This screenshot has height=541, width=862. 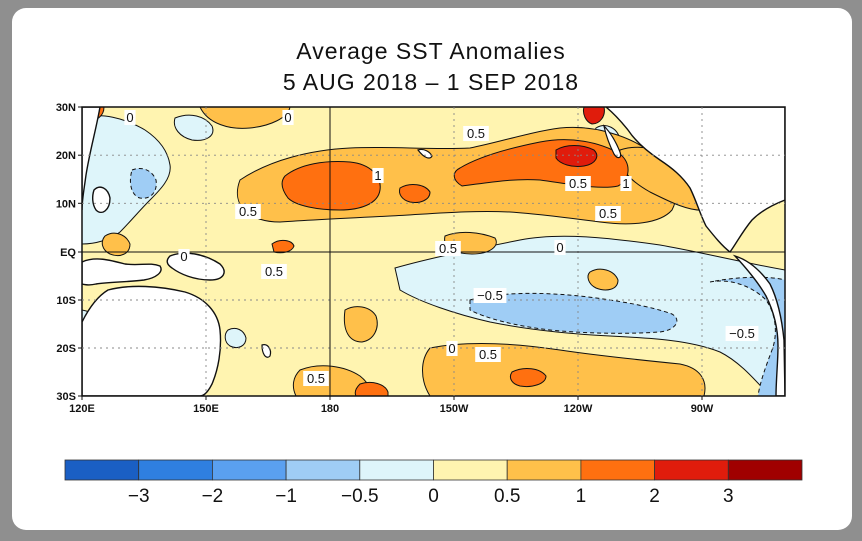 What do you see at coordinates (330, 409) in the screenshot?
I see `lon-tick-label: 180` at bounding box center [330, 409].